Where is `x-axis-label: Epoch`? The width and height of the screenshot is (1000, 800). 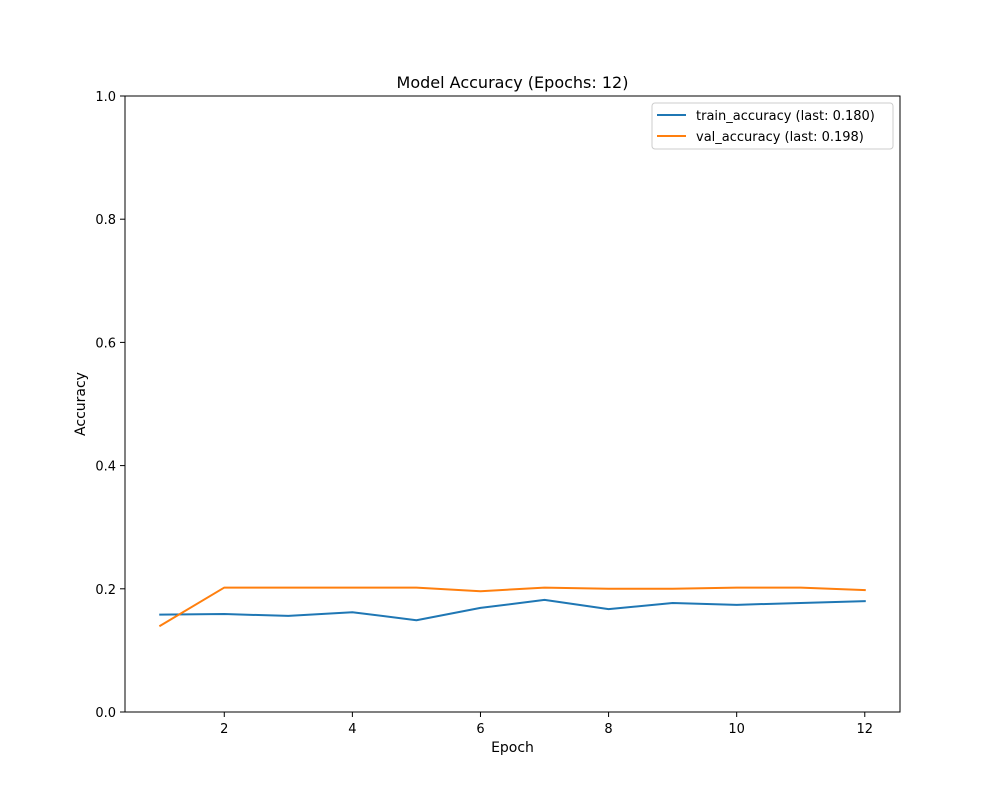 x-axis-label: Epoch is located at coordinates (512, 748).